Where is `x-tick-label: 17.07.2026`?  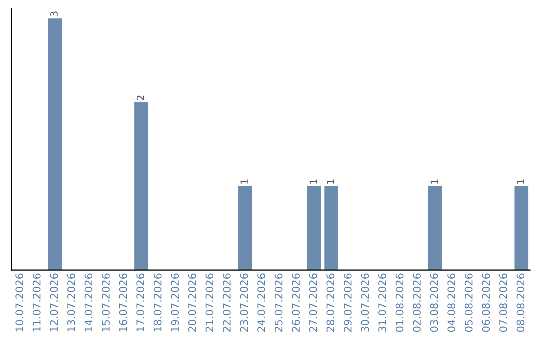
x-tick-label: 17.07.2026 is located at coordinates (140, 303).